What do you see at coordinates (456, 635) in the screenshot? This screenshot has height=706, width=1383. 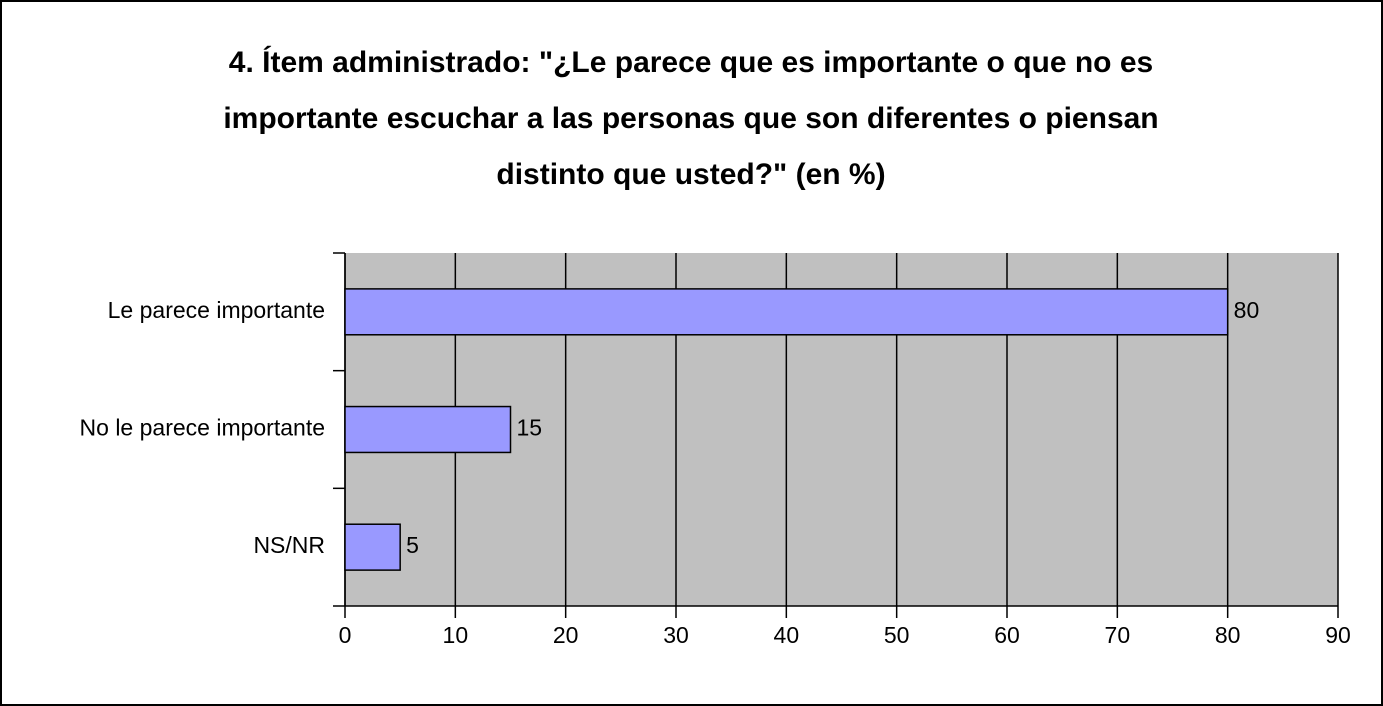 I see `x-tick-label: 10` at bounding box center [456, 635].